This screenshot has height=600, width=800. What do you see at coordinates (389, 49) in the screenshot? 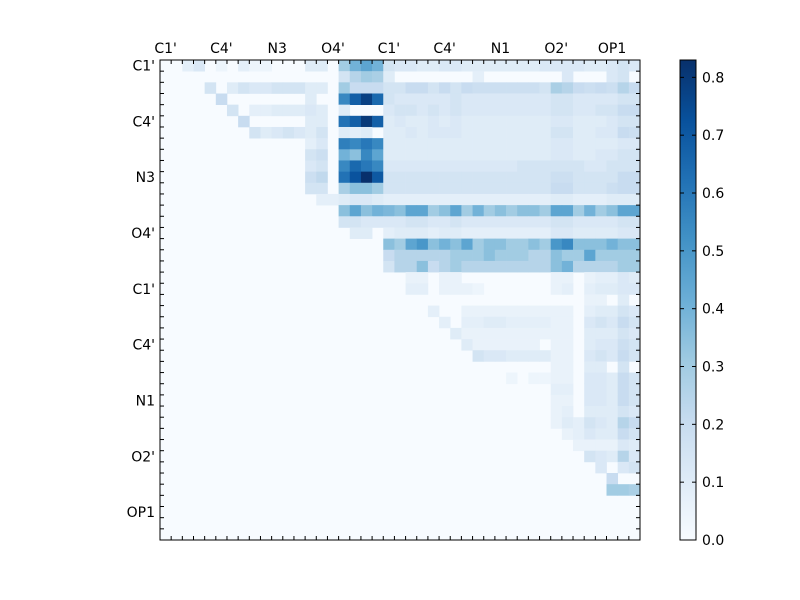
I see `x-tick-label: C1'` at bounding box center [389, 49].